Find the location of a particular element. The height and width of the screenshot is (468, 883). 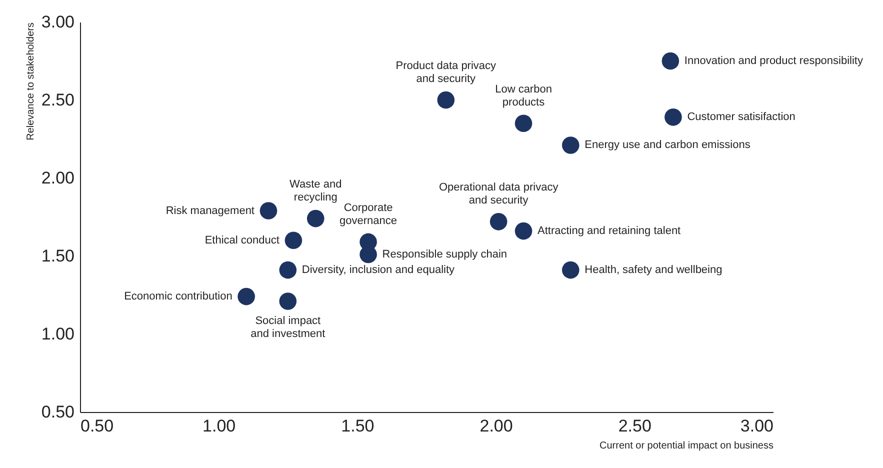

x-axis-title: Current or potential impact on business is located at coordinates (687, 446).